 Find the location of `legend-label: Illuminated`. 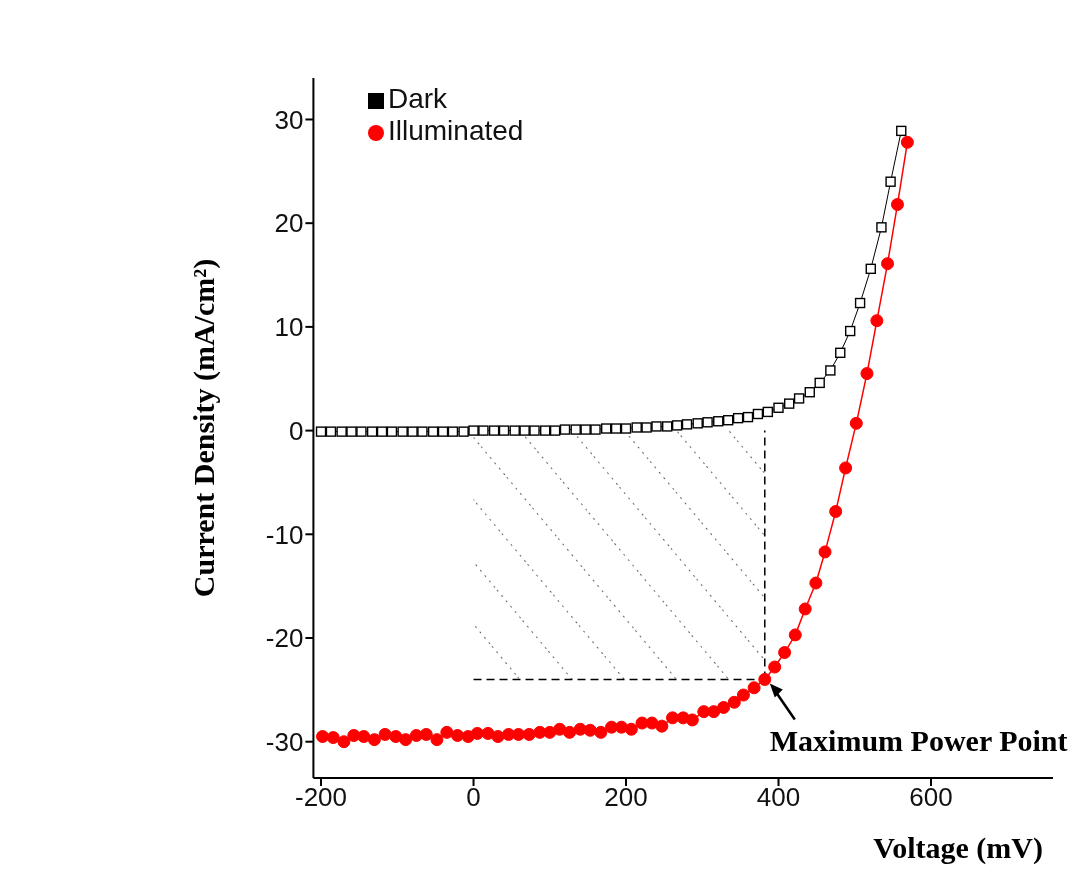

legend-label: Illuminated is located at coordinates (456, 130).